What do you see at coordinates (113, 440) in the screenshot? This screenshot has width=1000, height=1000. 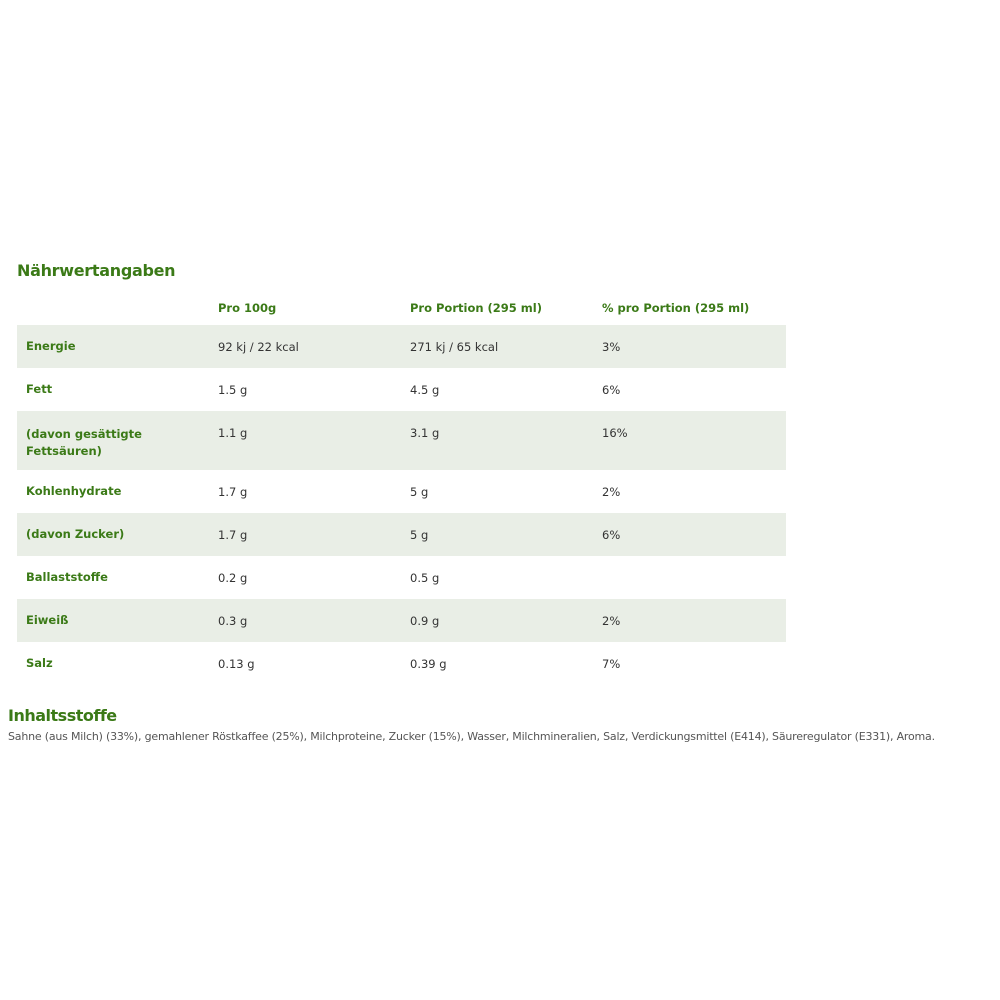 I see `nutrient-label: (davon gesättigte Fettsäuren)` at bounding box center [113, 440].